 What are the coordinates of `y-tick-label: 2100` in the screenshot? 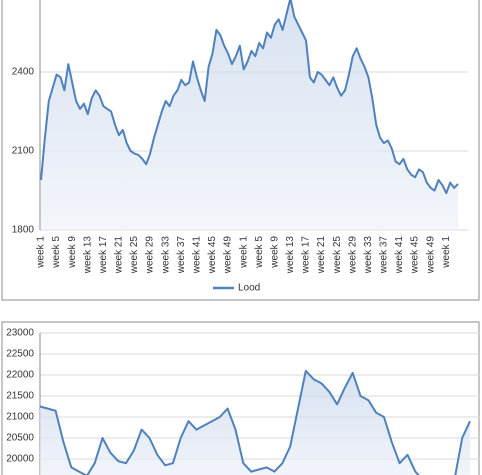 It's located at (23, 151).